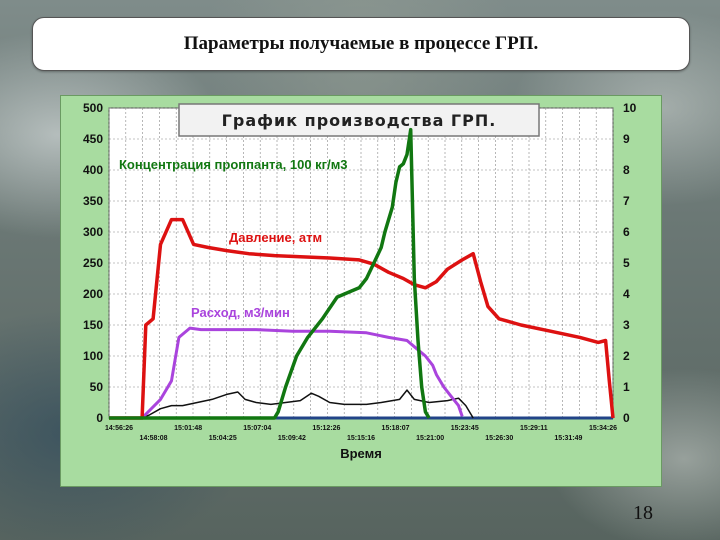 The width and height of the screenshot is (720, 540). I want to click on y-tick-left: 50, so click(97, 387).